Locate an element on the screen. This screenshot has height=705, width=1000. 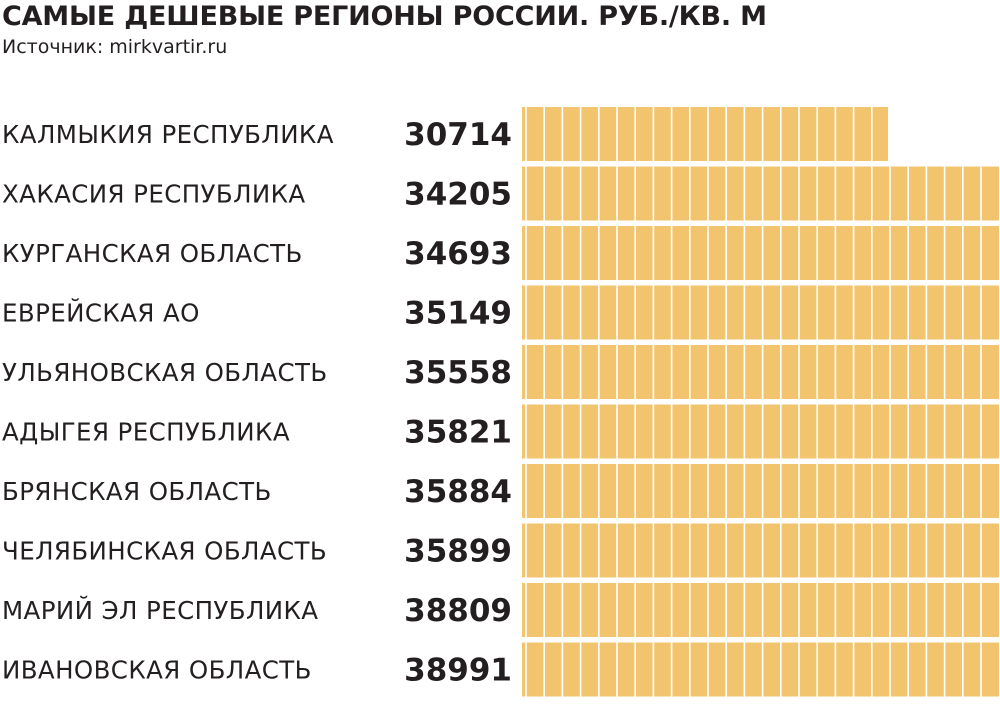
bar-row: ИВАНОВСКАЯ ОБЛАСТЬ 38991 is located at coordinates (500, 669).